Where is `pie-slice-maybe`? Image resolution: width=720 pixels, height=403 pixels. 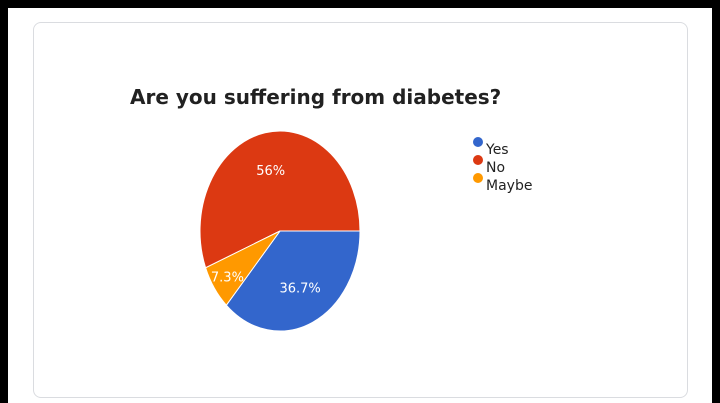
pie-slice-maybe is located at coordinates (243, 268).